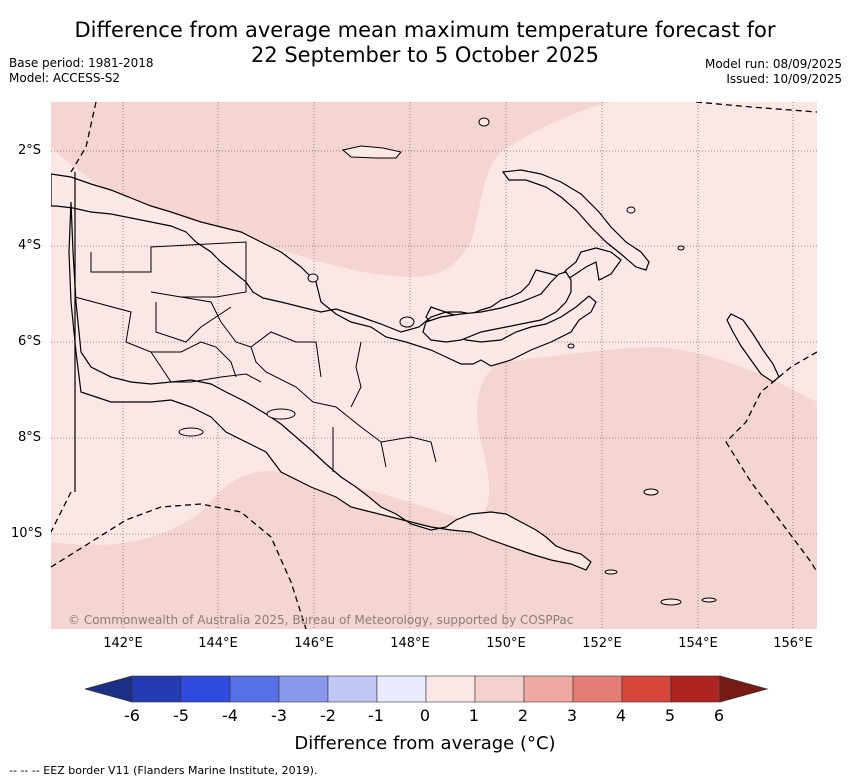 The width and height of the screenshot is (850, 781). Describe the element at coordinates (744, 689) in the screenshot. I see `colorbar-above-triangle` at that location.